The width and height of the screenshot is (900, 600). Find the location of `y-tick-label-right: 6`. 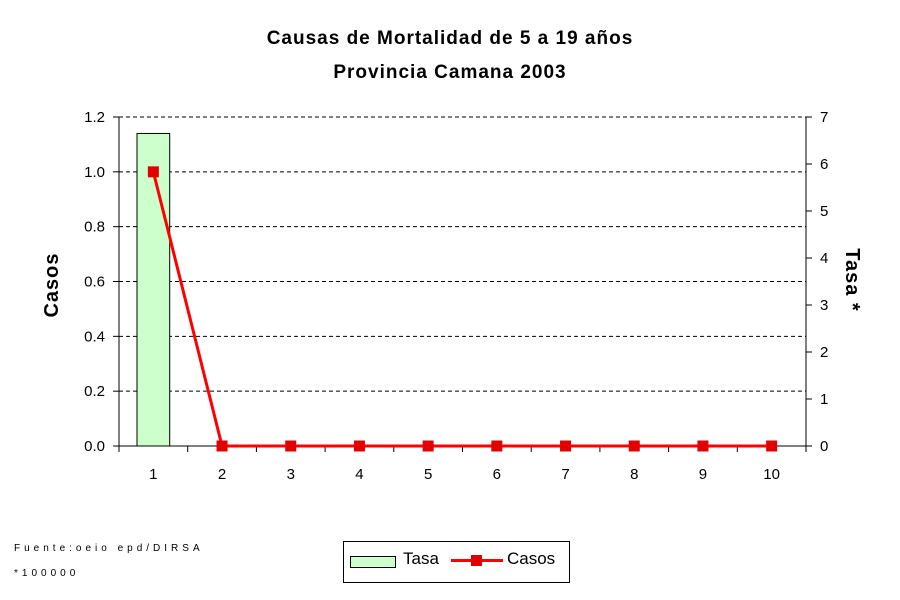

y-tick-label-right: 6 is located at coordinates (824, 164).